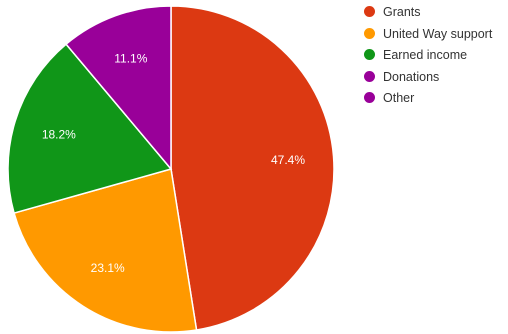 This screenshot has width=508, height=334. What do you see at coordinates (402, 12) in the screenshot?
I see `legend-label: Grants` at bounding box center [402, 12].